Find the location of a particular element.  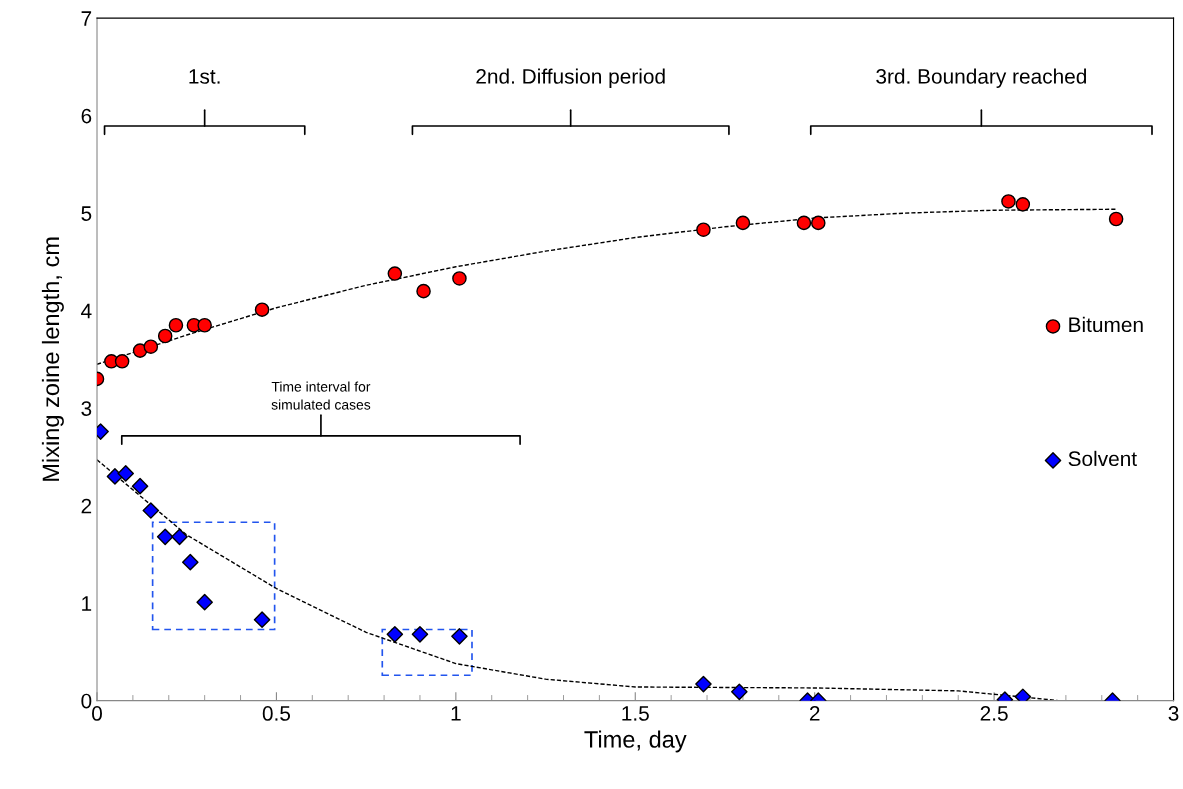

x-tick-label: 1 is located at coordinates (456, 713).